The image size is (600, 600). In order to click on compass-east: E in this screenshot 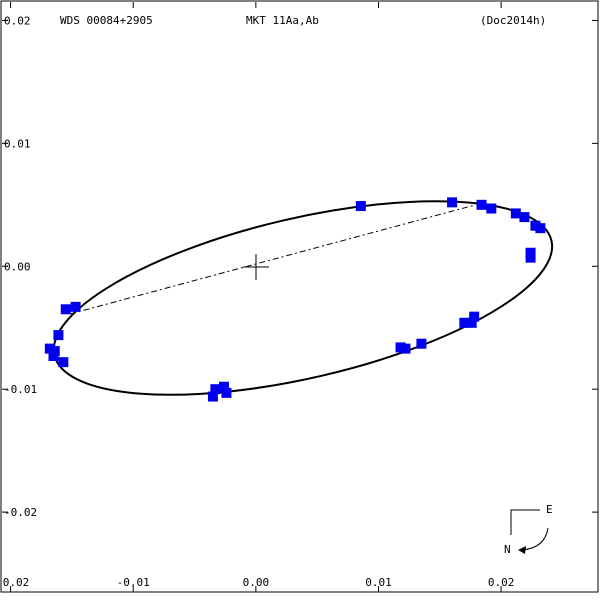, I will do `click(549, 509)`.